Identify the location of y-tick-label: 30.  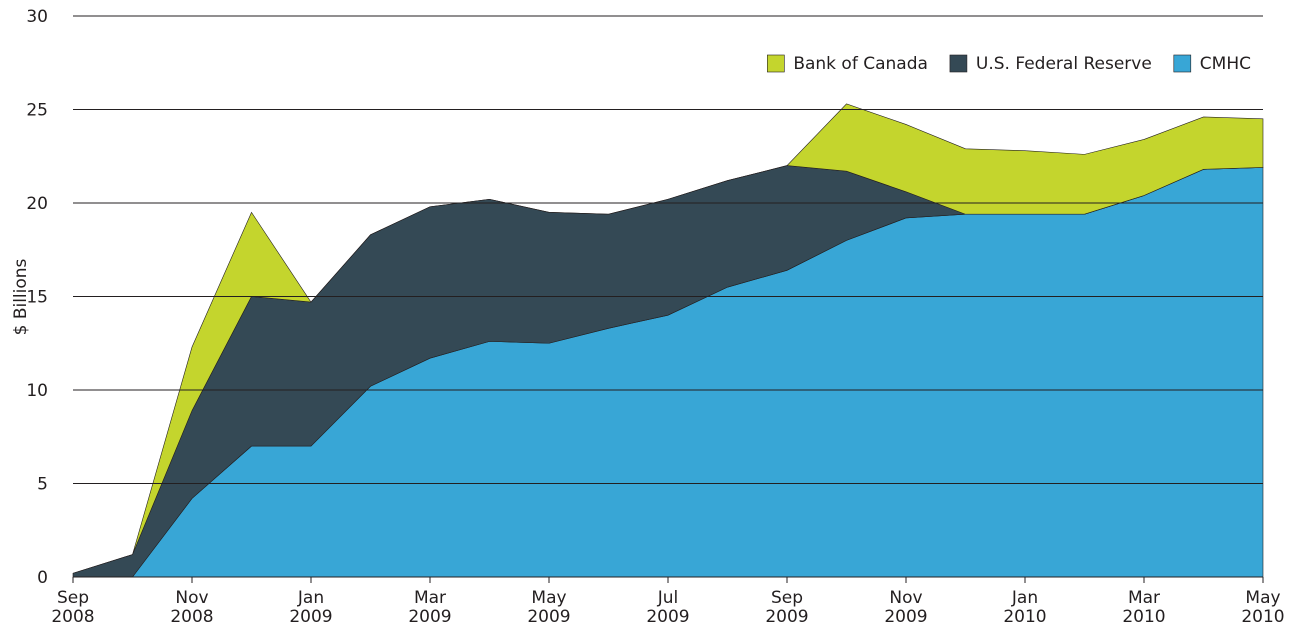
(37, 17).